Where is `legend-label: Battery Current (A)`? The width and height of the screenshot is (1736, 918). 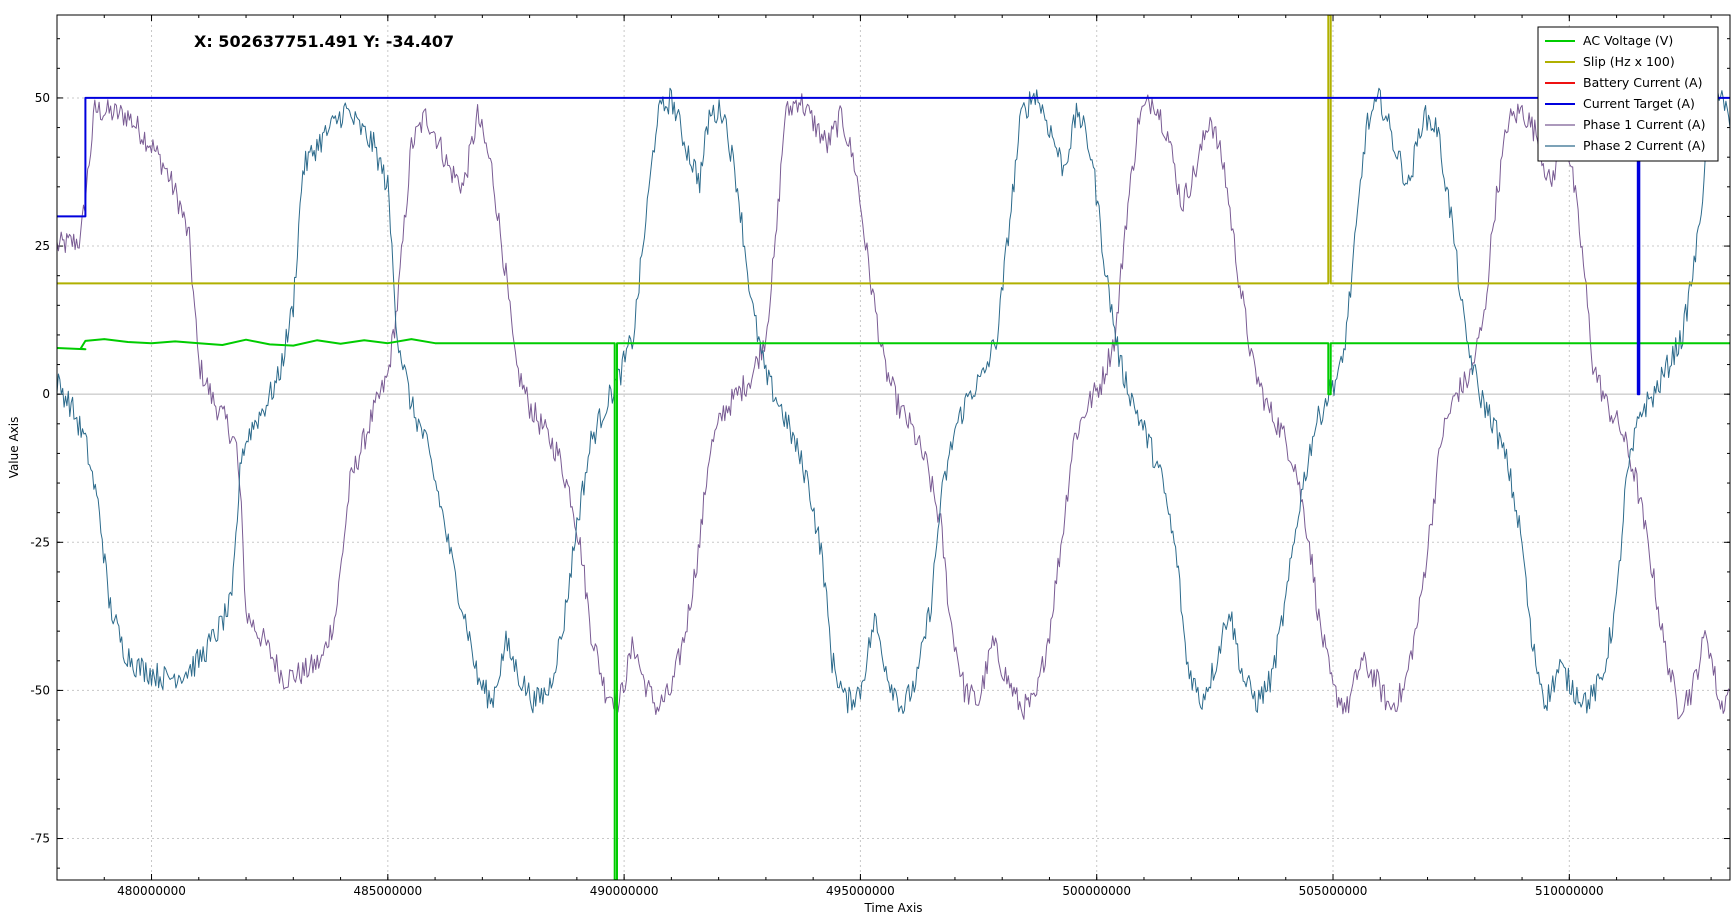 legend-label: Battery Current (A) is located at coordinates (1642, 82).